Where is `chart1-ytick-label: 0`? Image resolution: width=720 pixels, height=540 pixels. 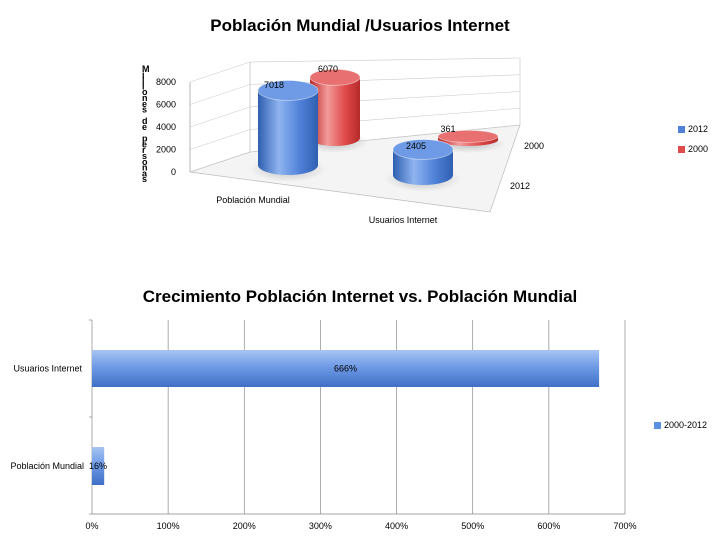
chart1-ytick-label: 0 is located at coordinates (173, 172).